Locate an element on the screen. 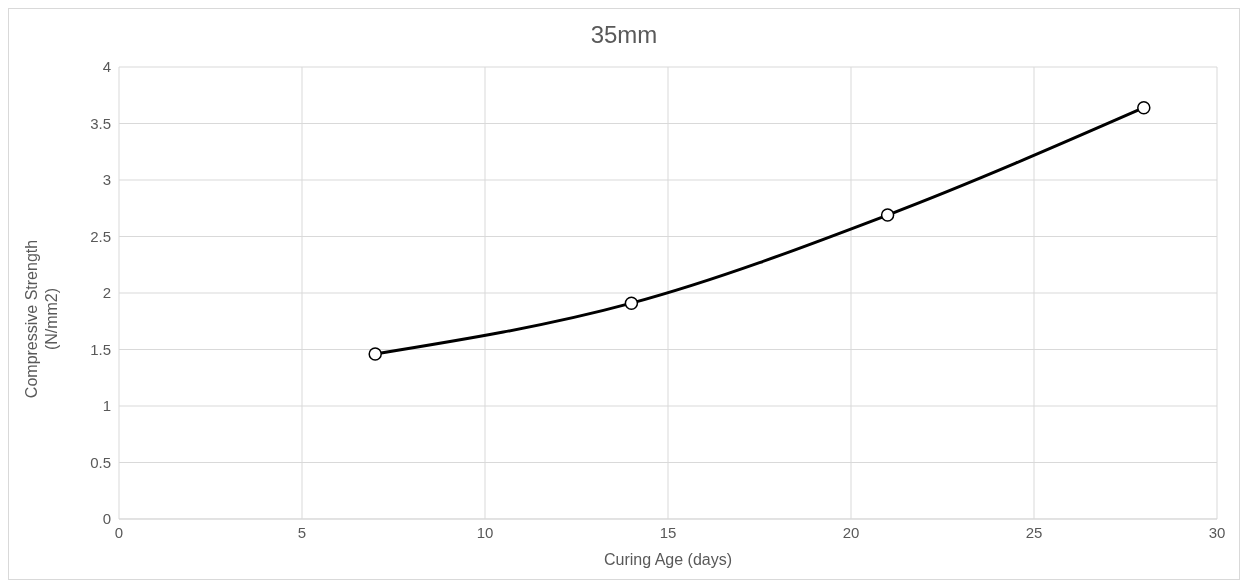 This screenshot has width=1248, height=588. x-tick-label: 15 is located at coordinates (668, 532).